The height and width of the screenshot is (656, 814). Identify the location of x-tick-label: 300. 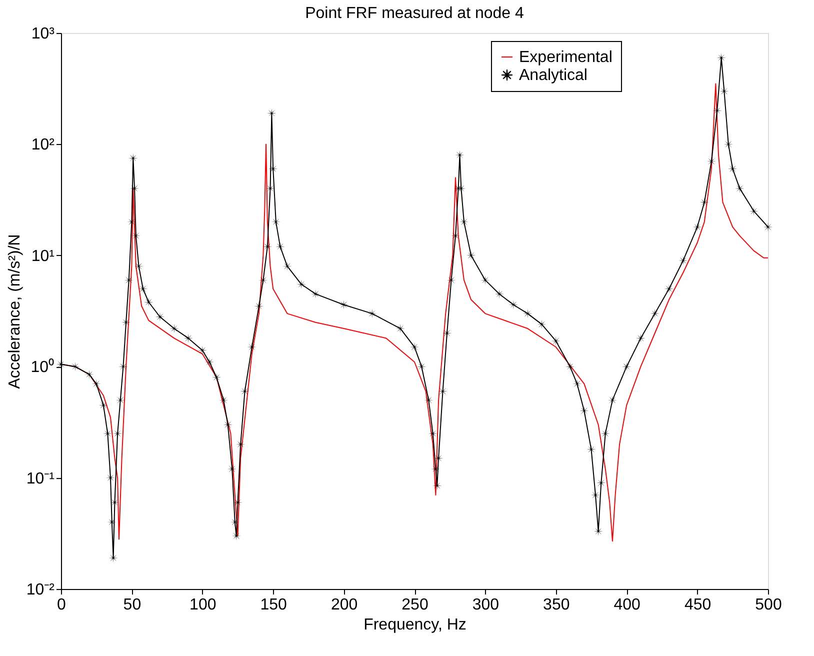
(486, 605).